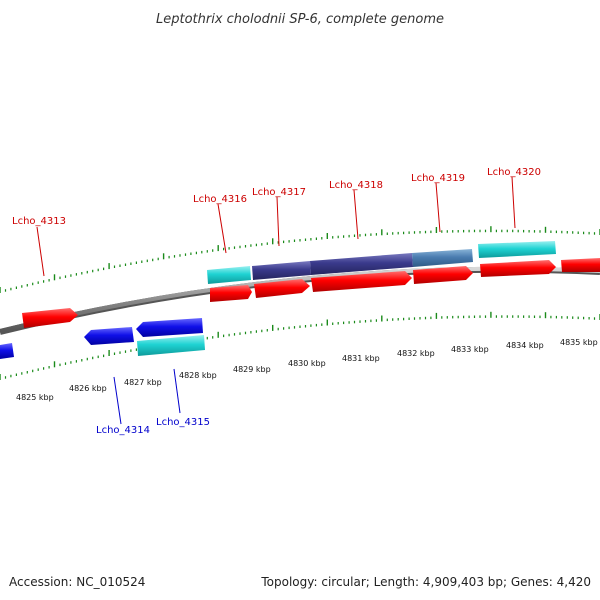  Describe the element at coordinates (416, 353) in the screenshot. I see `scale-label: 4832 kbp` at that location.